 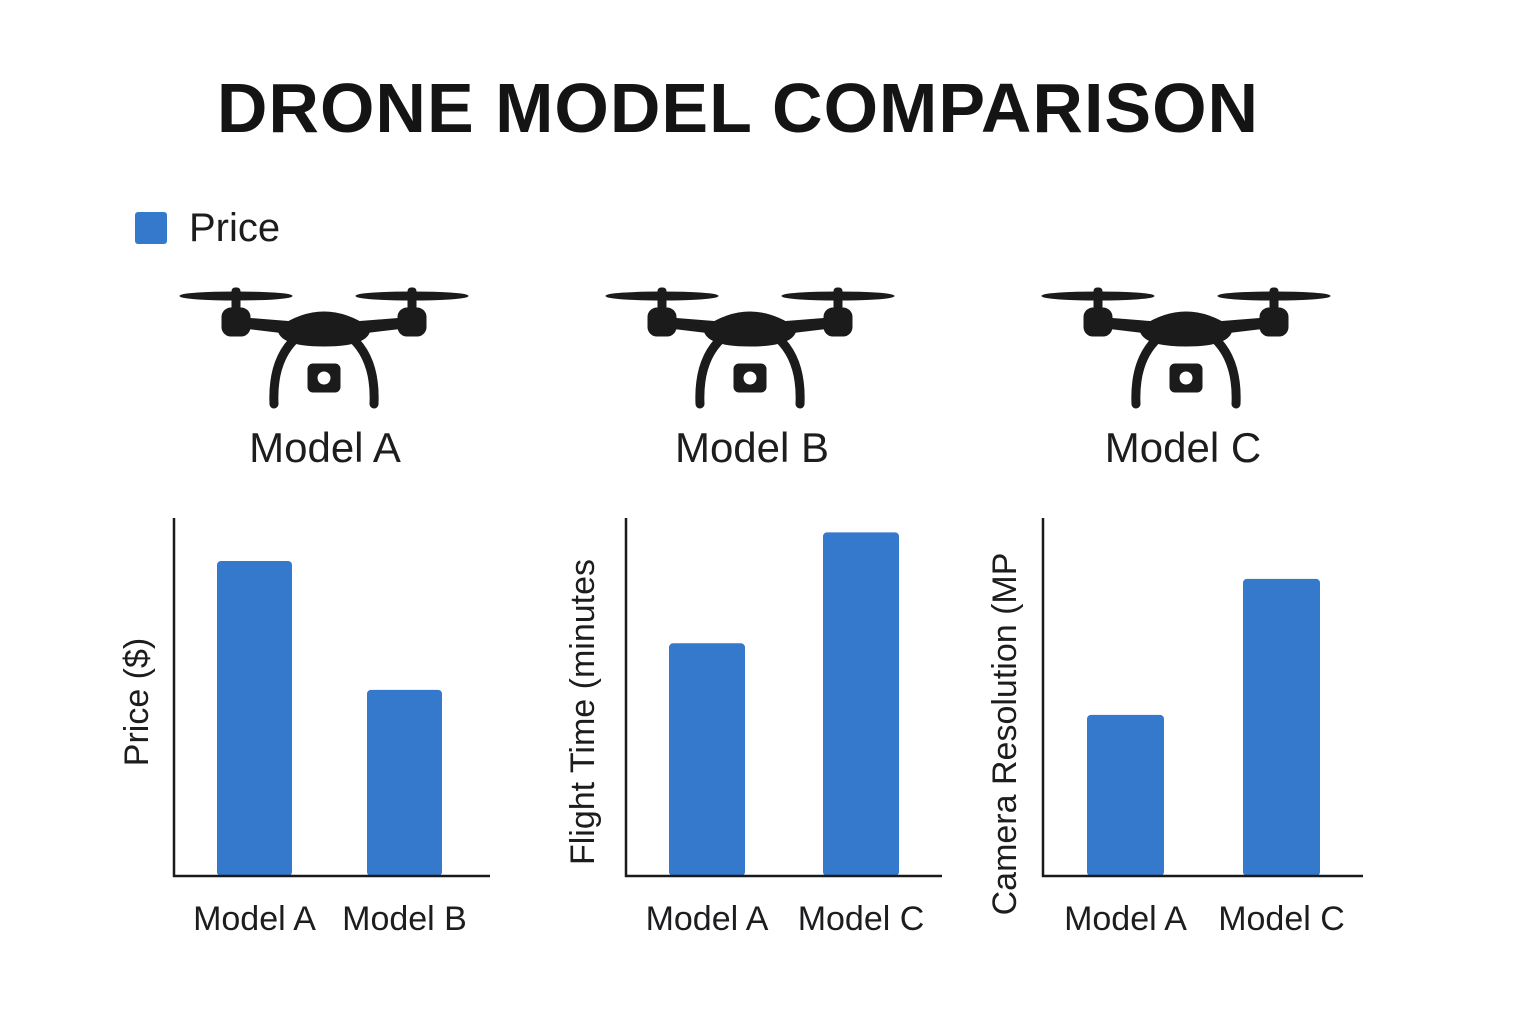 What do you see at coordinates (1174, 728) in the screenshot?
I see `bar-chart-3: Model A Model C Camera Resolution (MP` at bounding box center [1174, 728].